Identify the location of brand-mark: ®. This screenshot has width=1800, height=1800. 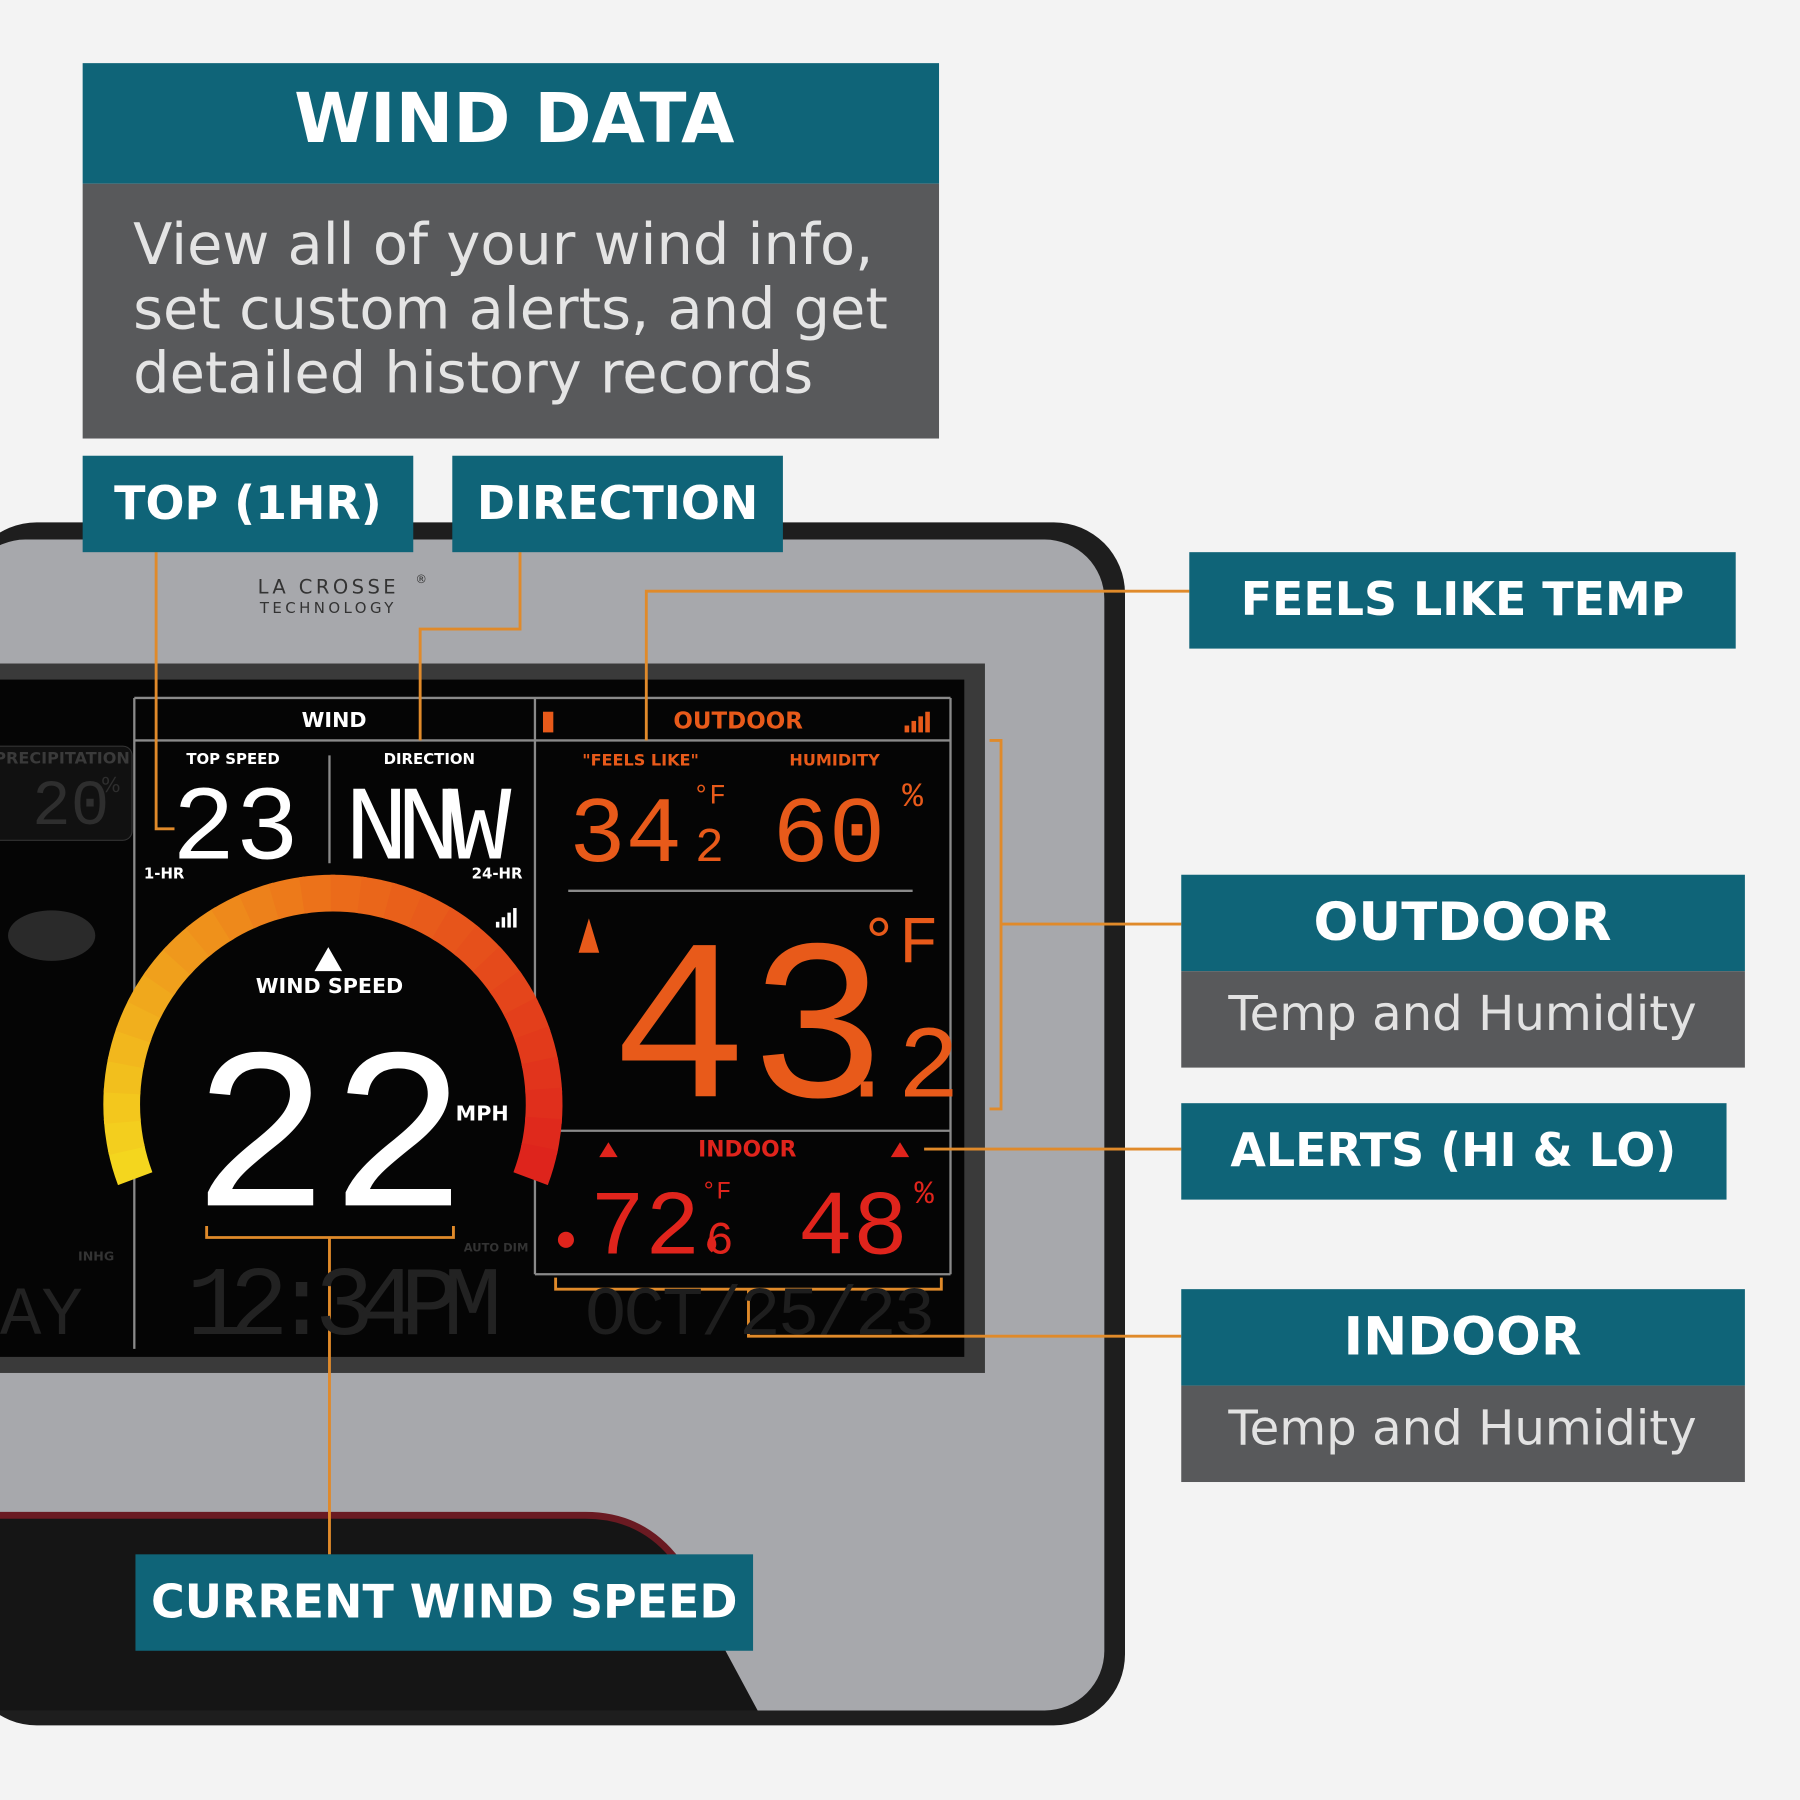
(421, 579).